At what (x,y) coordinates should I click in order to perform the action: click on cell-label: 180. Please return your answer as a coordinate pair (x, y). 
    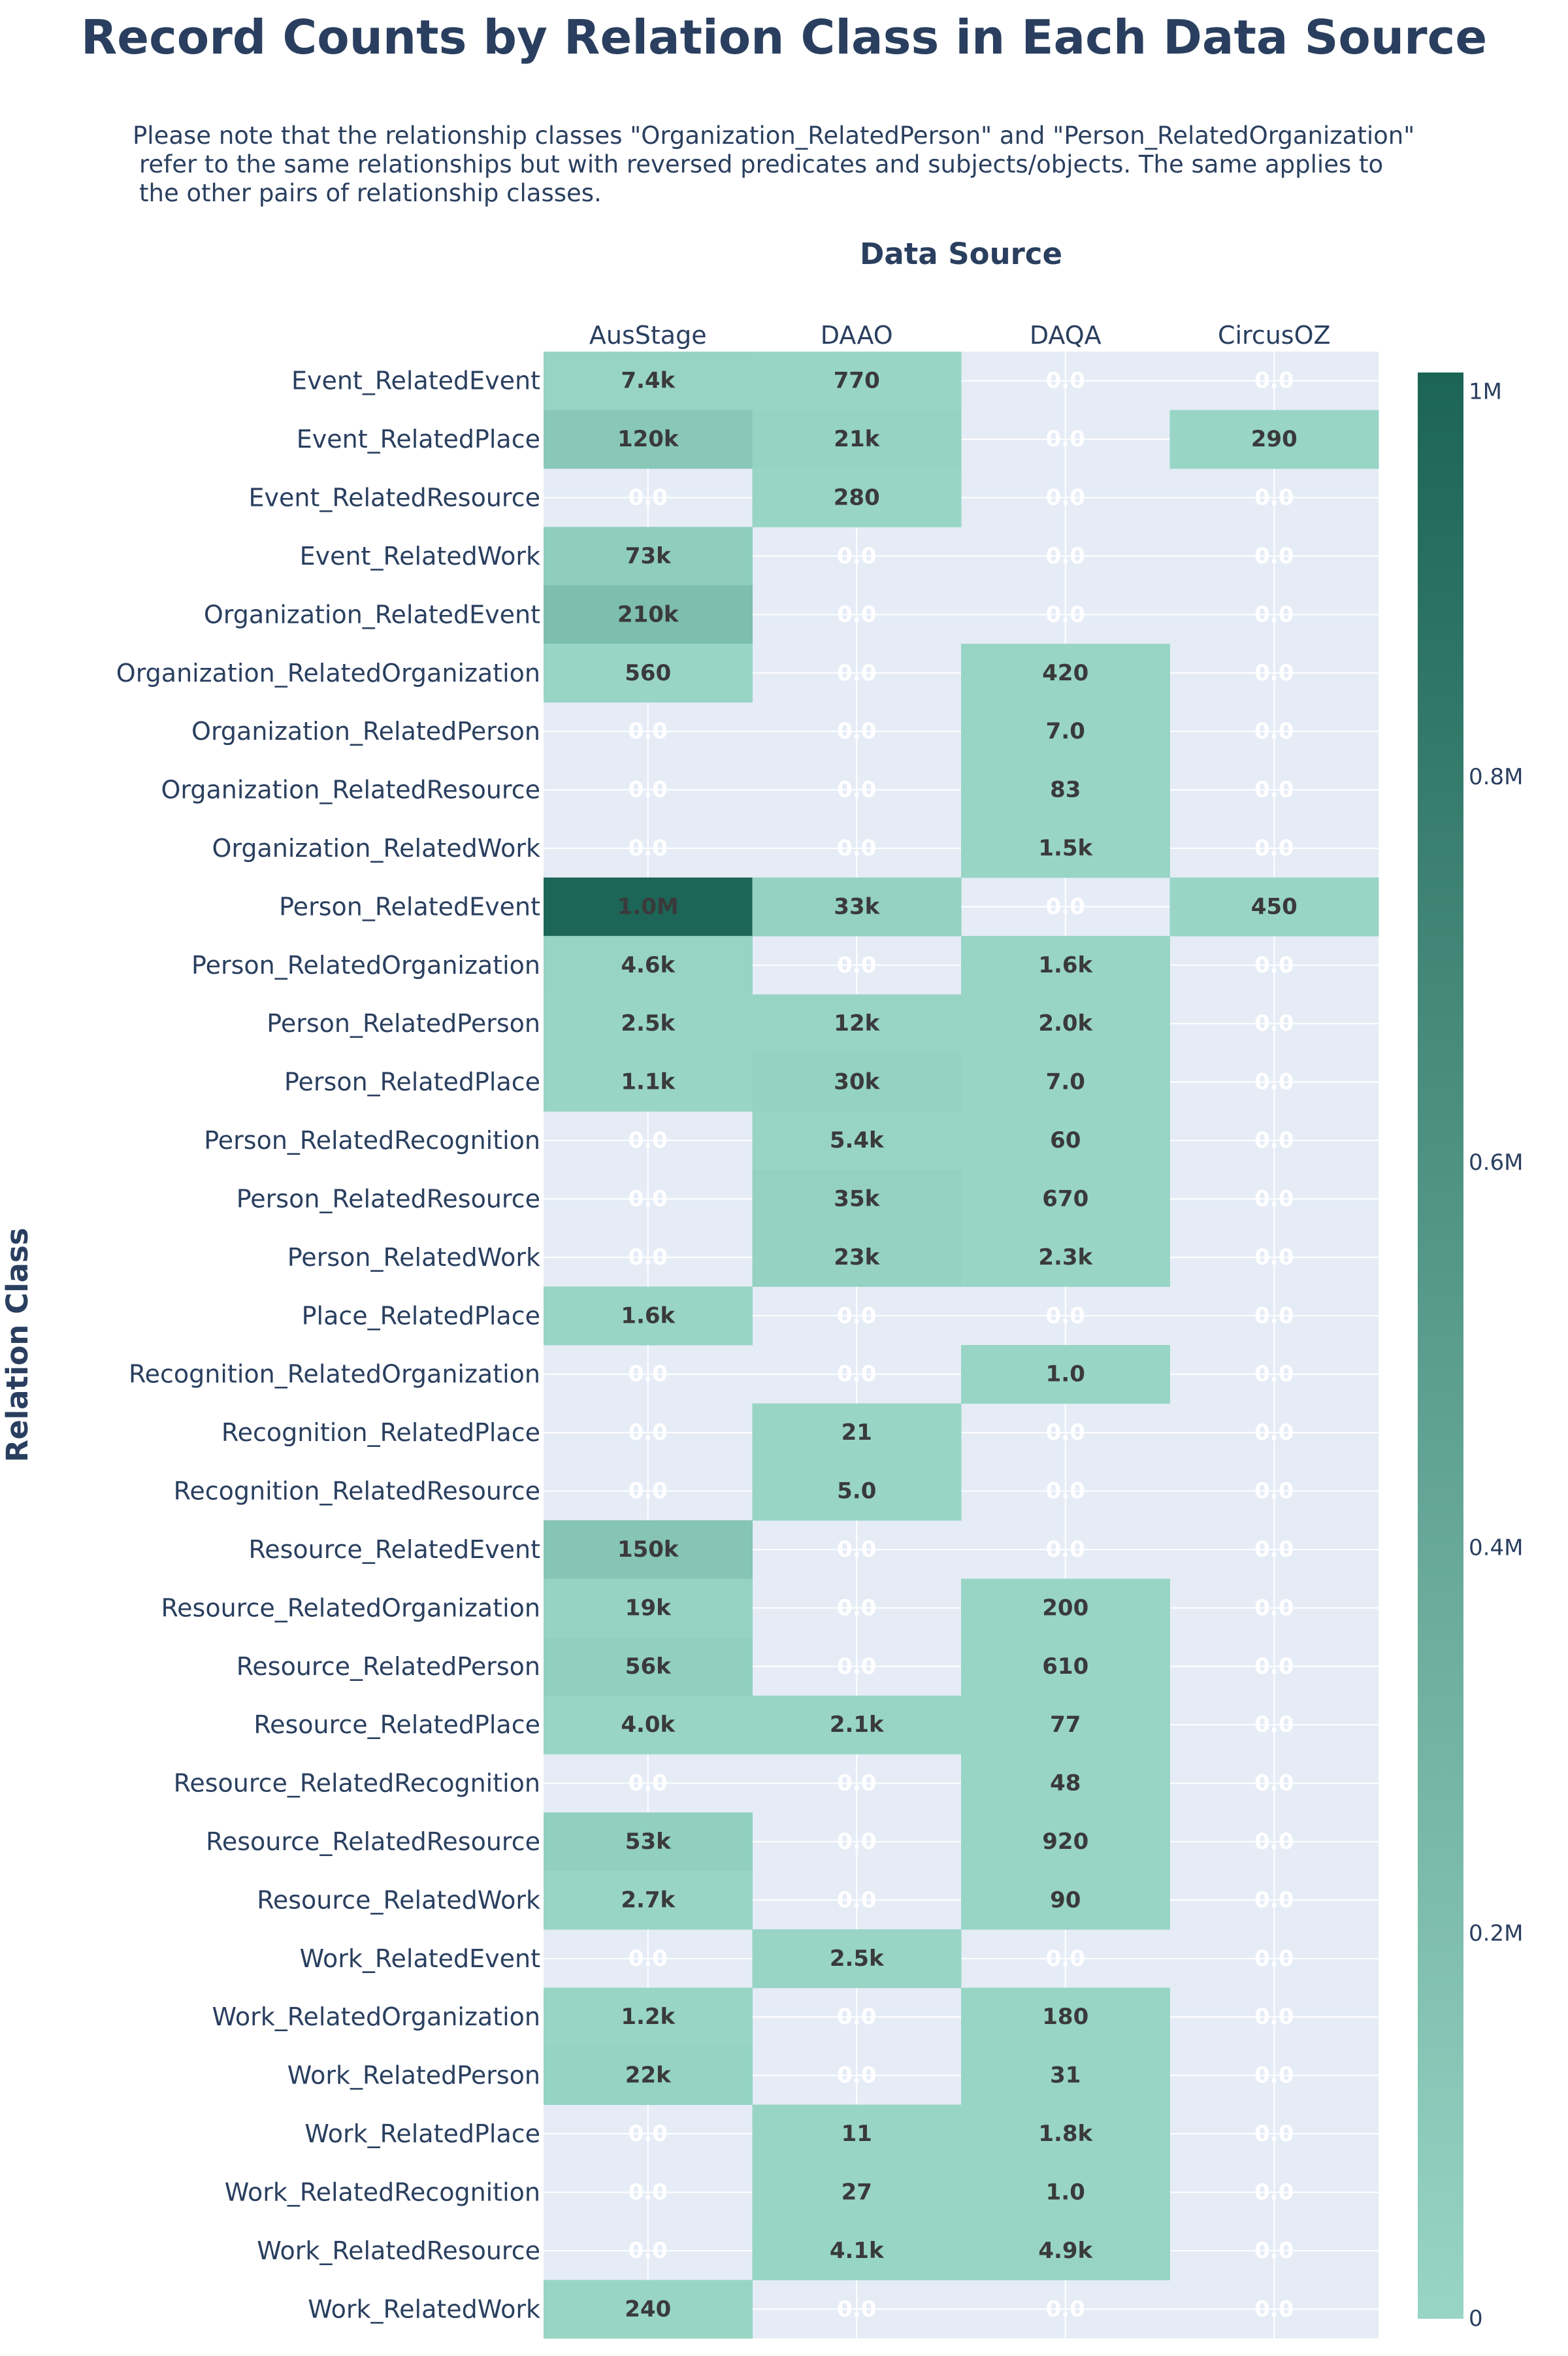
    Looking at the image, I should click on (1065, 2017).